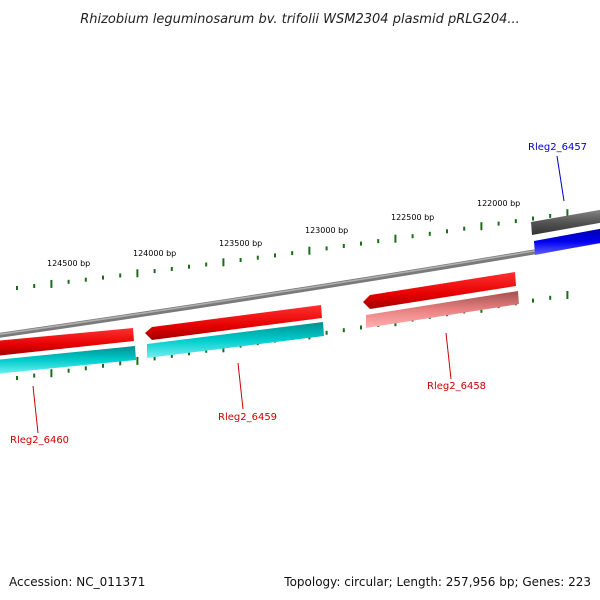 The height and width of the screenshot is (600, 600). What do you see at coordinates (412, 217) in the screenshot?
I see `tick-label-122500: 122500 bp` at bounding box center [412, 217].